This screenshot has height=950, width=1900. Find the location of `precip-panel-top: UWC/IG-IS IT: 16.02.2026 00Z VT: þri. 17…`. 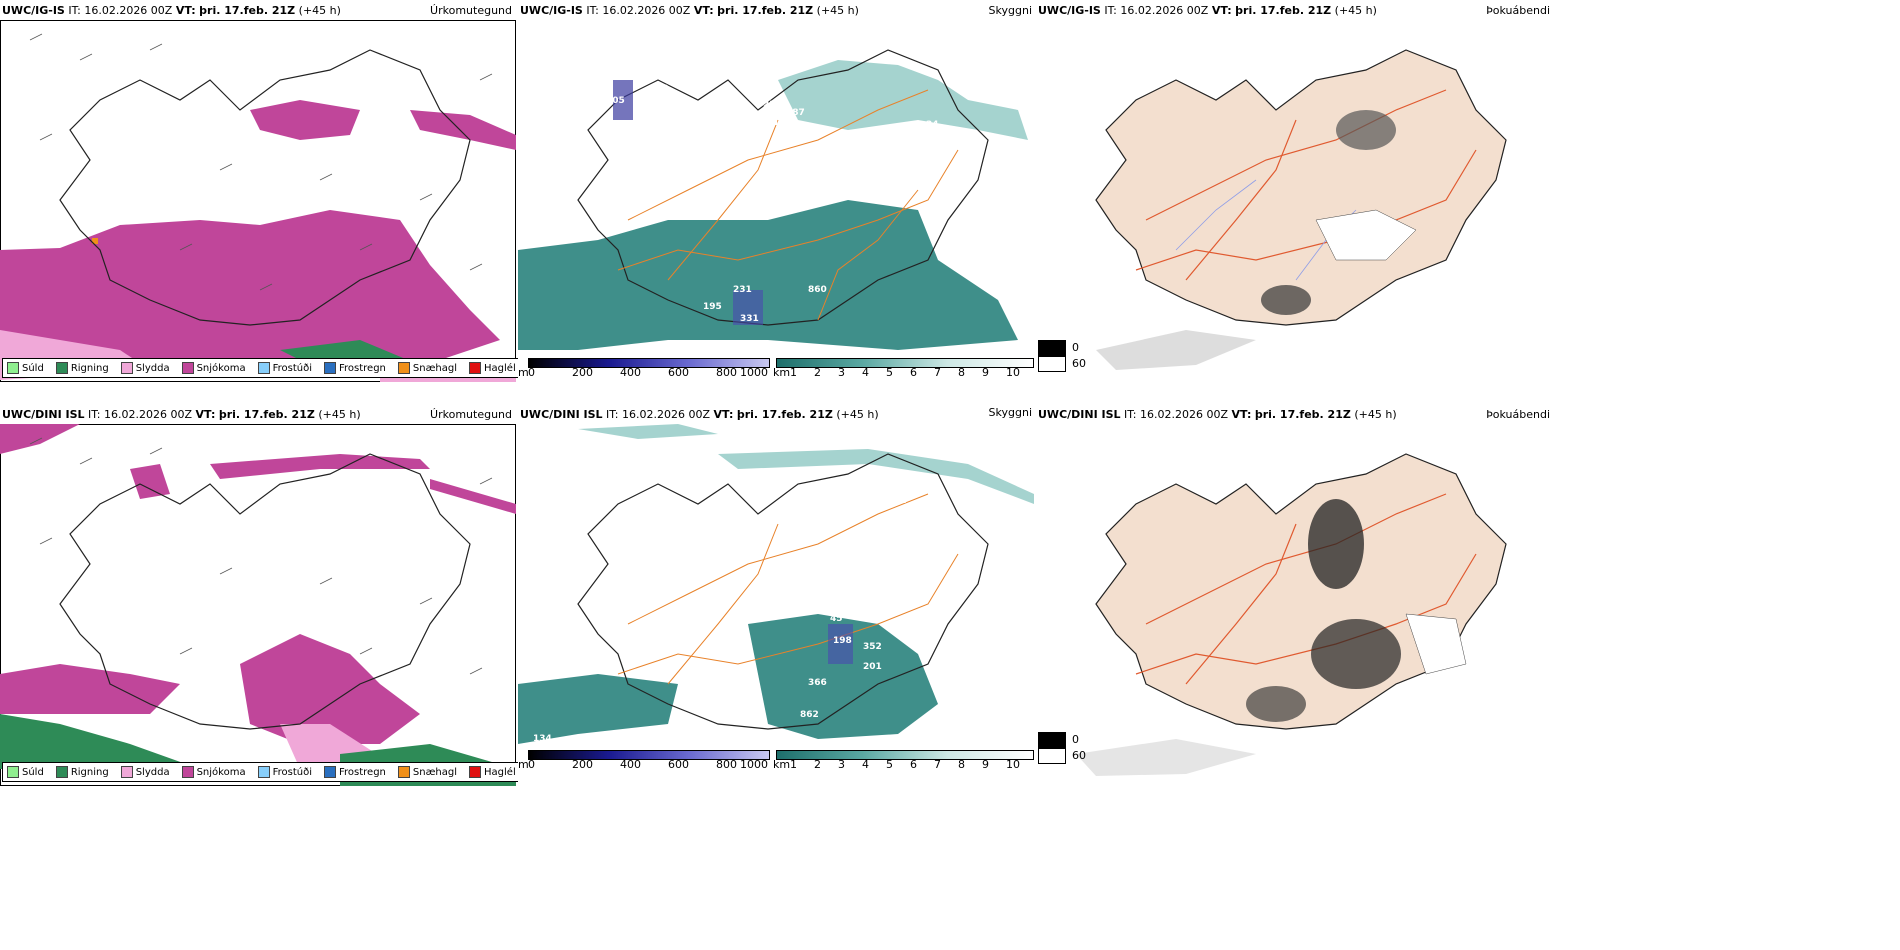

precip-panel-top: UWC/IG-IS IT: 16.02.2026 00Z VT: þri. 17… is located at coordinates (264, 191).